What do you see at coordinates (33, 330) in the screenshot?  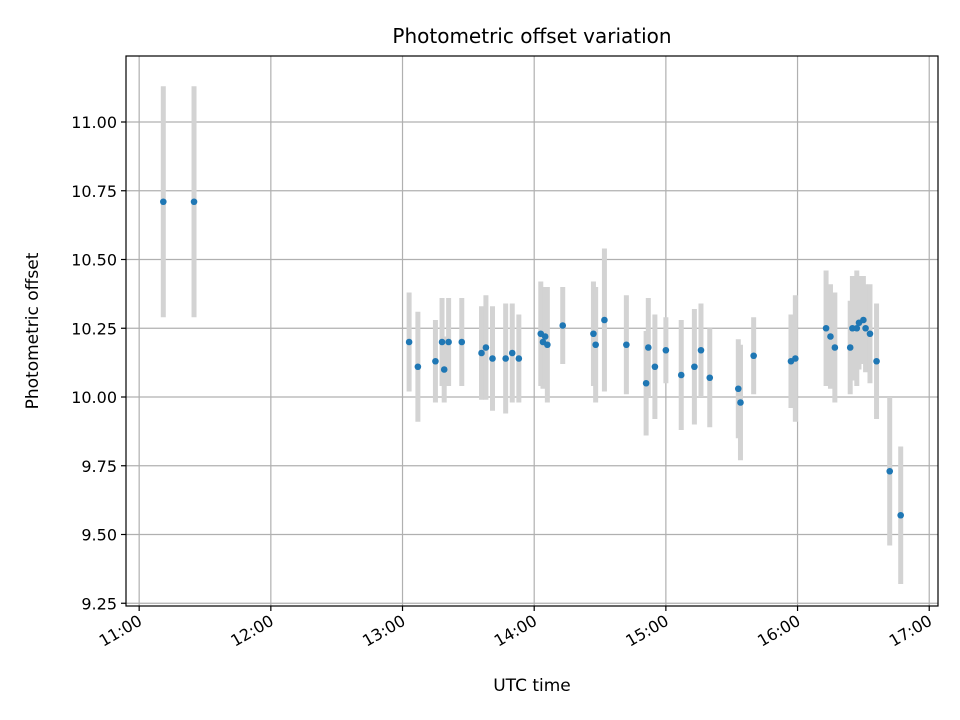 I see `y-axis-label: Photometric offset` at bounding box center [33, 330].